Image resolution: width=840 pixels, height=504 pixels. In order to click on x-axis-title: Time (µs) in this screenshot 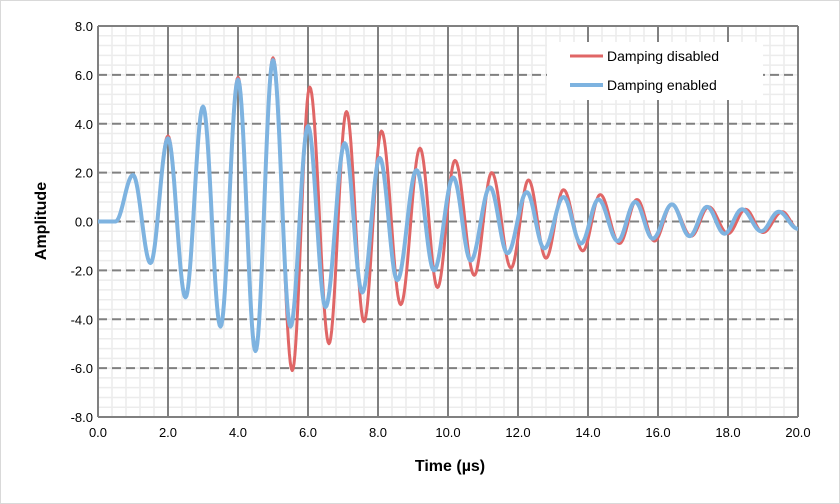, I will do `click(450, 466)`.